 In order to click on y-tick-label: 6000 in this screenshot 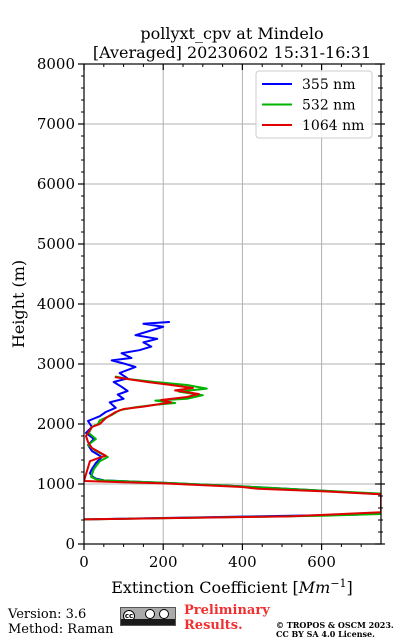, I will do `click(56, 184)`.